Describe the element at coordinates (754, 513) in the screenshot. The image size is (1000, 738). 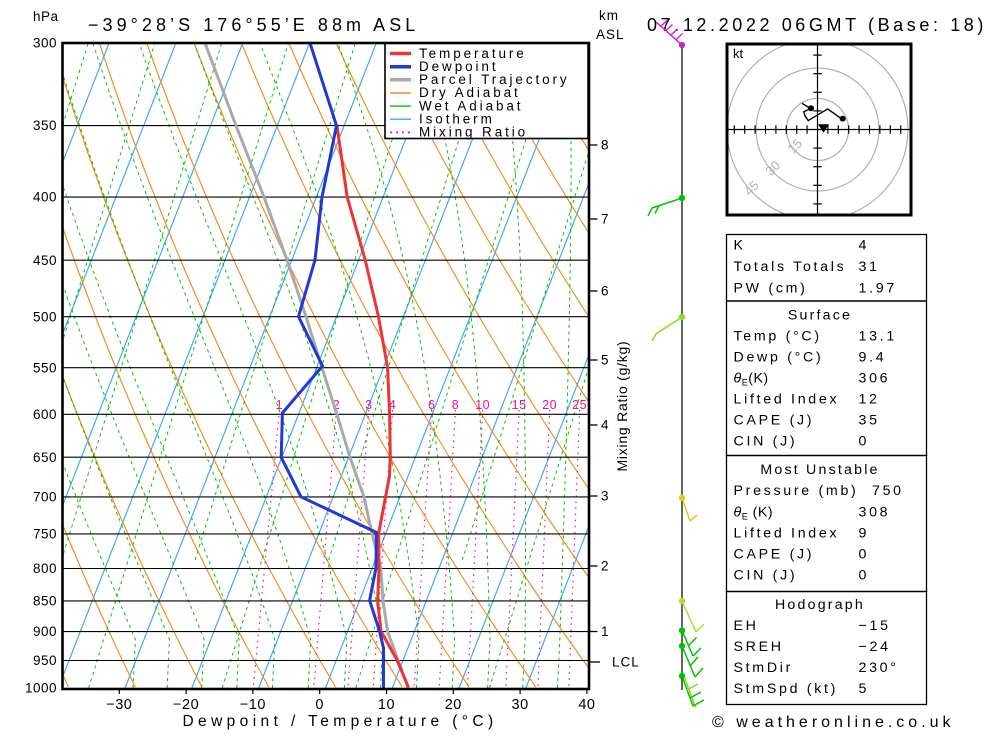
I see `svg-text: θE (K)` at that location.